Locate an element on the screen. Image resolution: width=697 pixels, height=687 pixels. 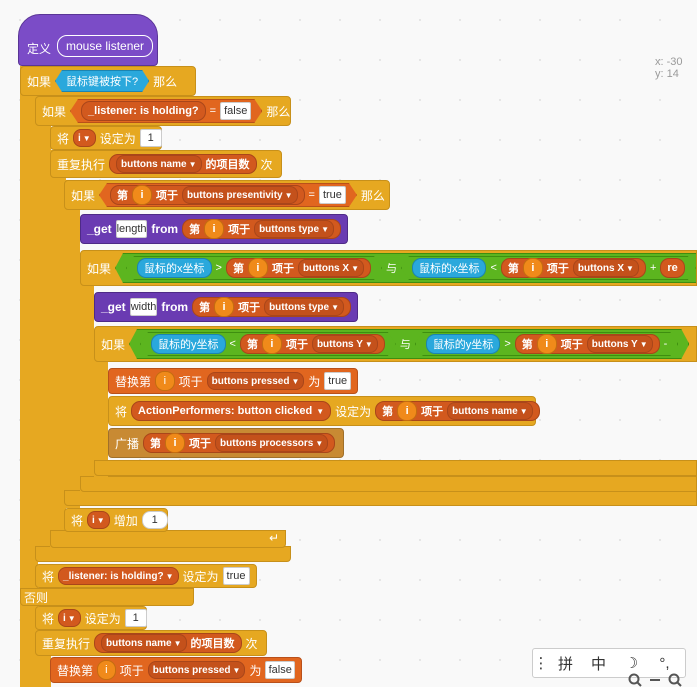
get-width-block: _get width from 第 i 项于 buttons type ▼ is located at coordinates (226, 307).